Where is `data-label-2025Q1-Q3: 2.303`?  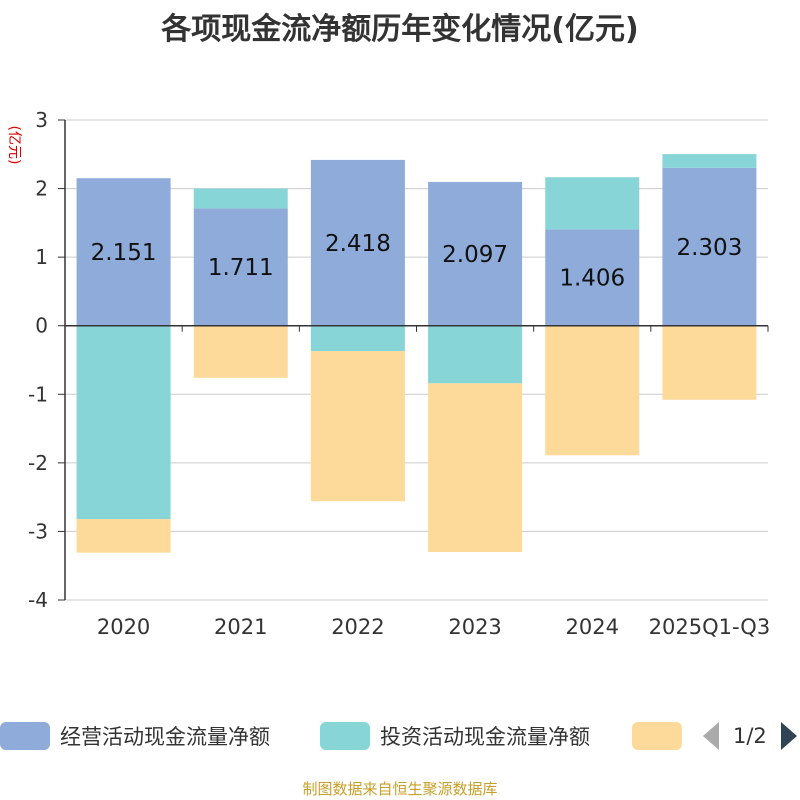 data-label-2025Q1-Q3: 2.303 is located at coordinates (709, 248).